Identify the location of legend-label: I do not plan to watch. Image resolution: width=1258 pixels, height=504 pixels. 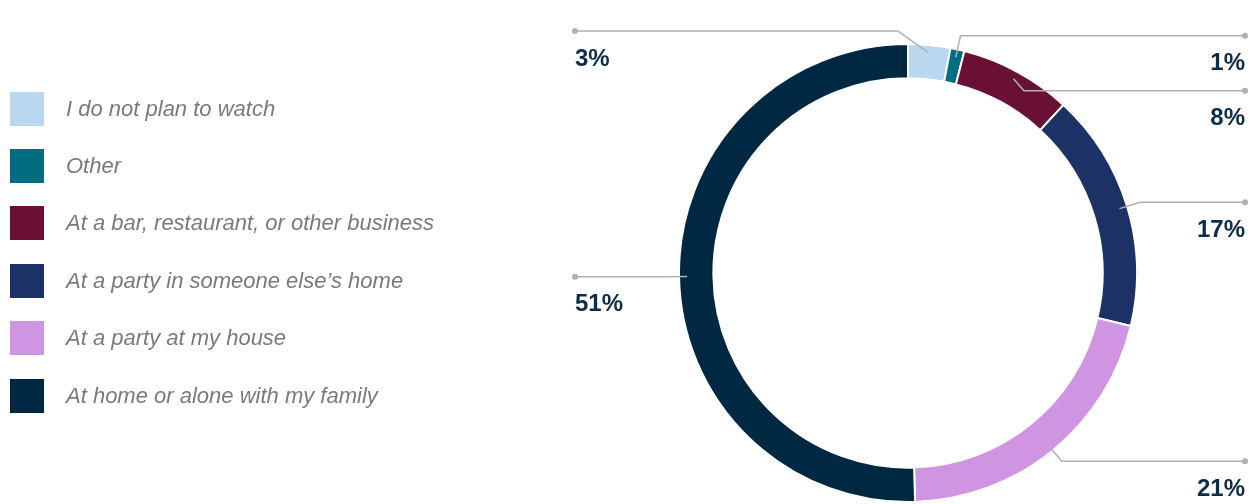
(171, 108).